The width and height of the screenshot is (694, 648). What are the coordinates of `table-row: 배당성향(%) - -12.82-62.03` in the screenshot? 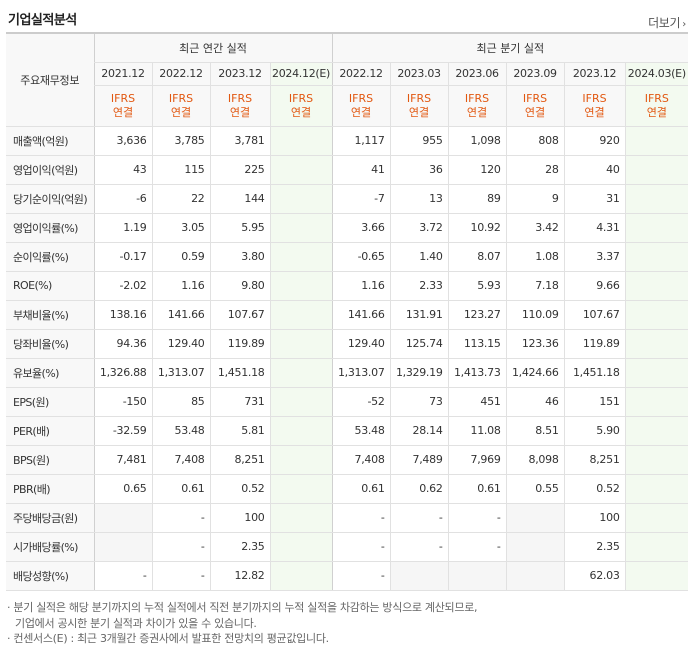 It's located at (347, 576).